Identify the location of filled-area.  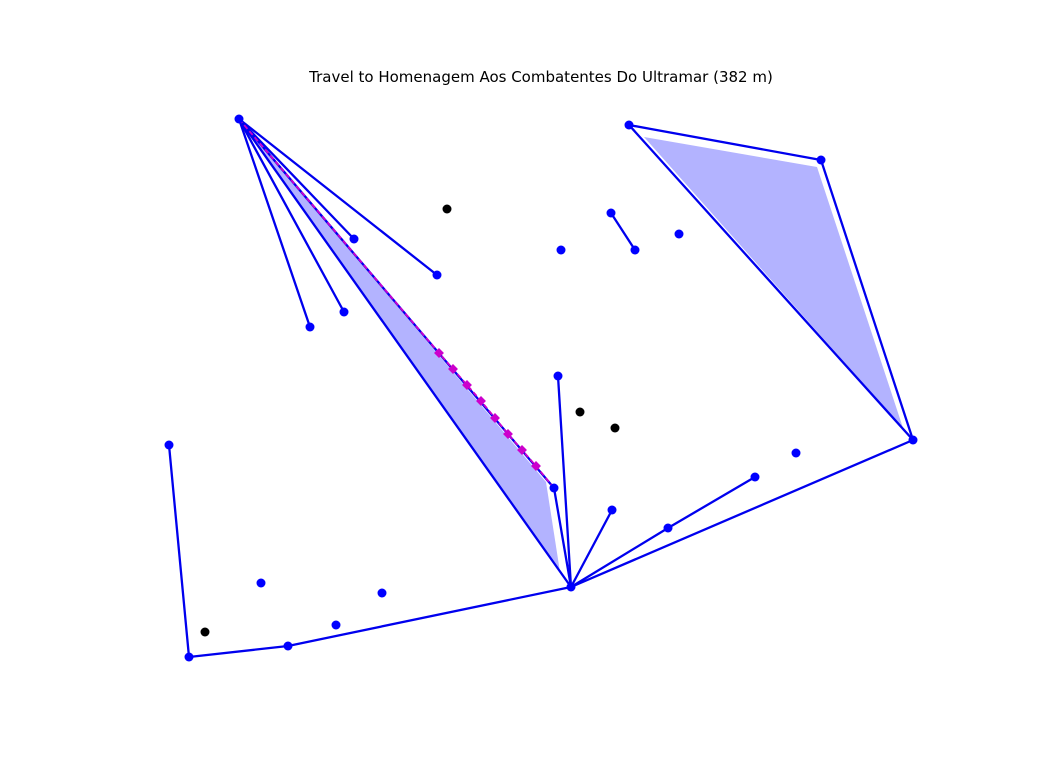
(773, 282).